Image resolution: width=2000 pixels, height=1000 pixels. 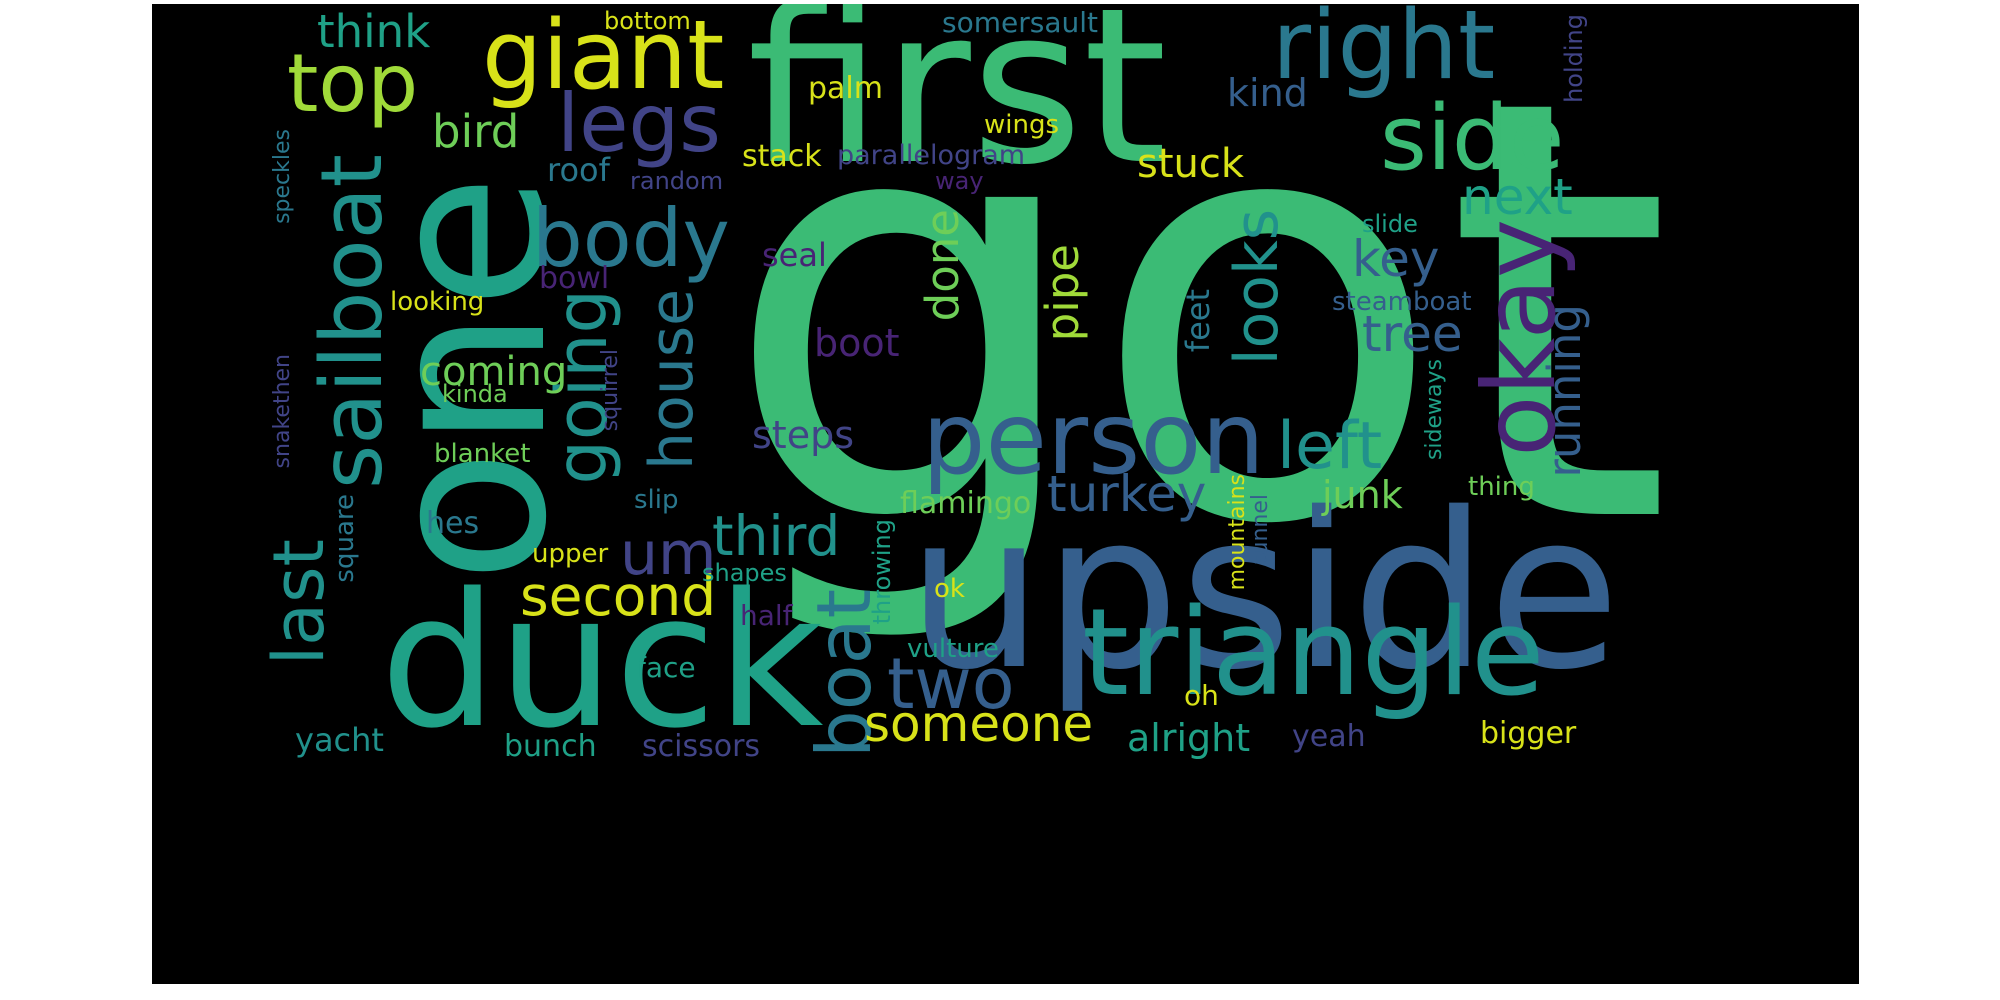 I want to click on word-parallelogram: parallelogram, so click(x=931, y=155).